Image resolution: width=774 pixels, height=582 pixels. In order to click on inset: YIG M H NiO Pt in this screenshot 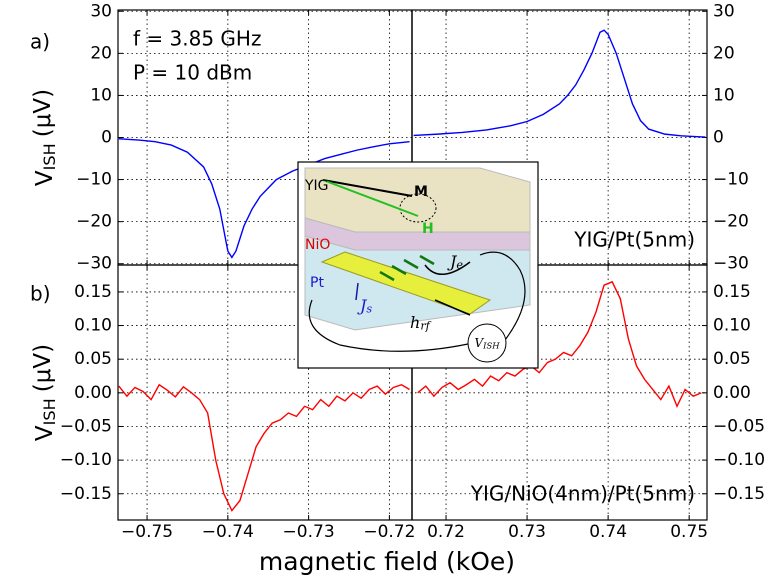, I will do `click(418, 265)`.